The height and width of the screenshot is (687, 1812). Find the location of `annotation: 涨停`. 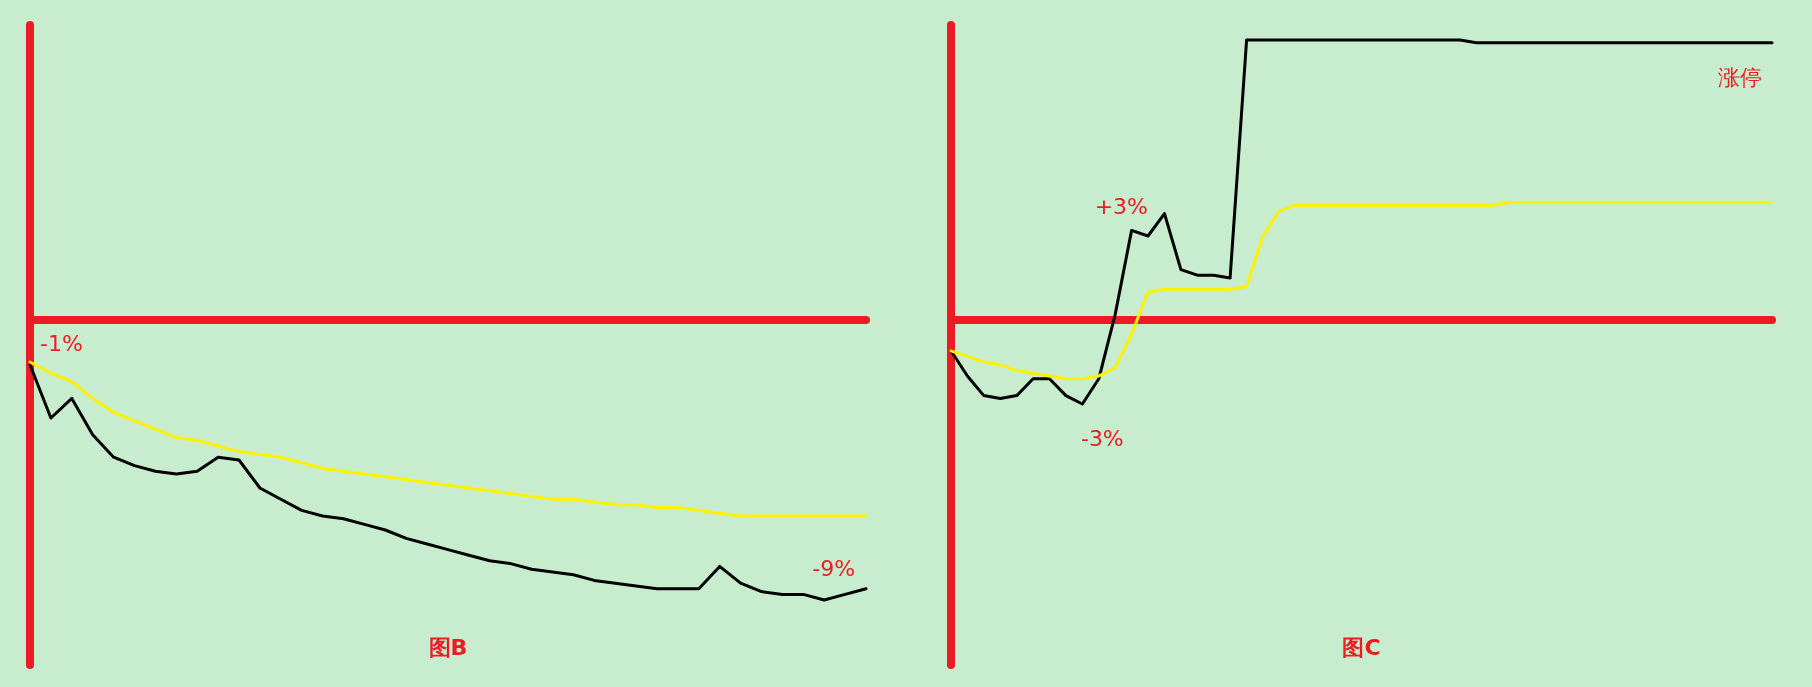

annotation: 涨停 is located at coordinates (1740, 77).